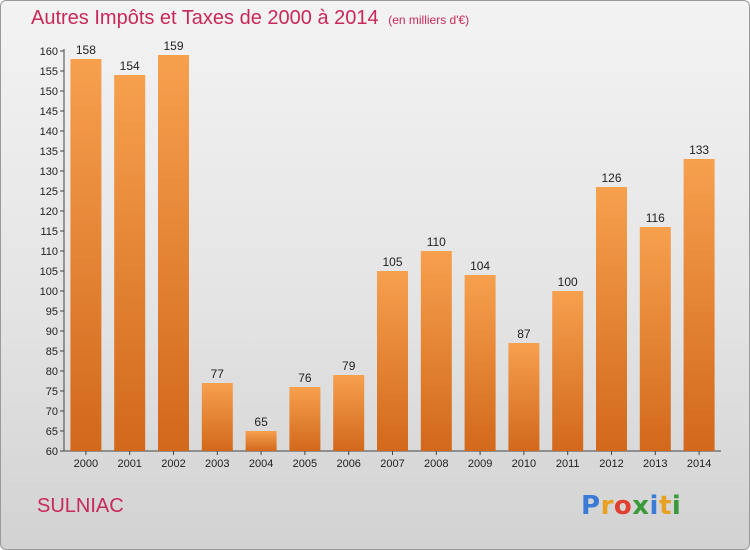  What do you see at coordinates (49, 232) in the screenshot?
I see `y-tick-label: 115` at bounding box center [49, 232].